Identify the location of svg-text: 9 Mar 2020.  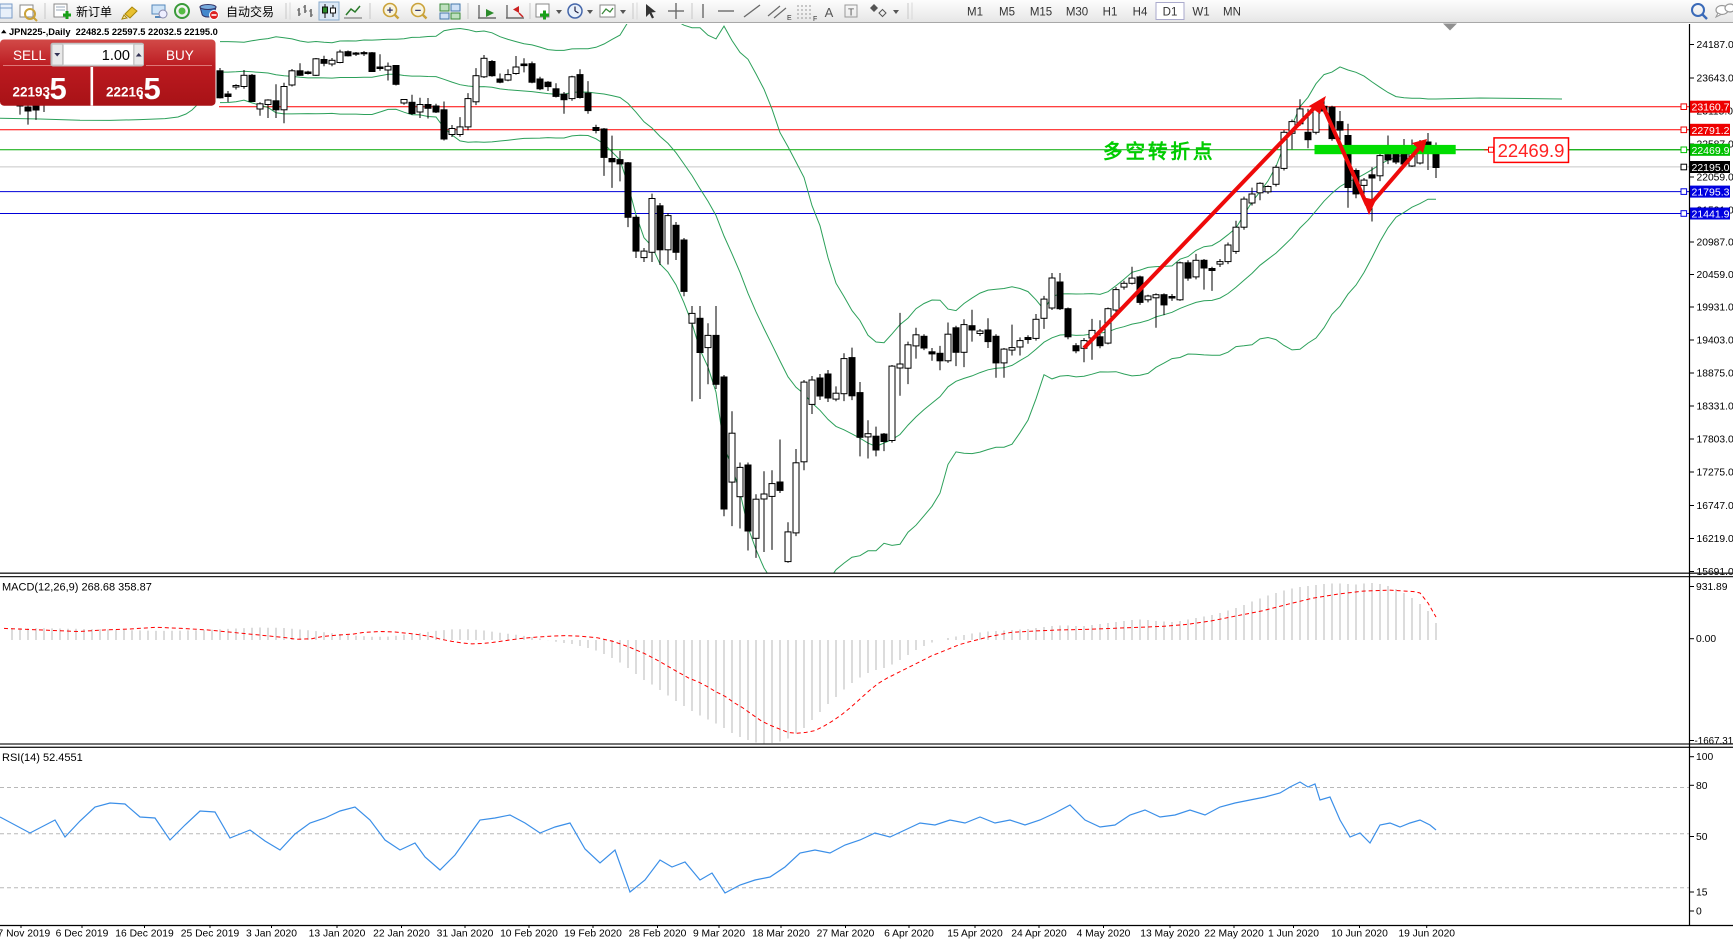
(719, 934).